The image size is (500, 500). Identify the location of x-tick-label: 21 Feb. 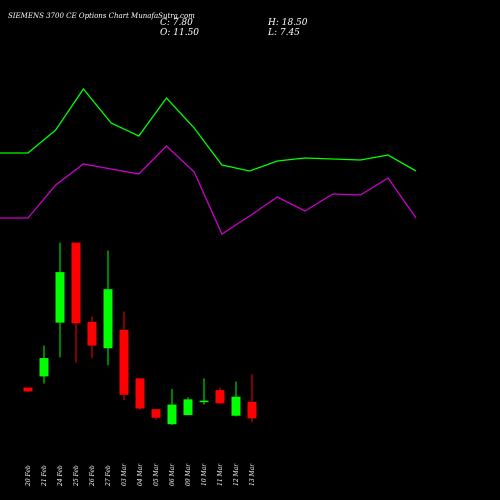
(44, 476).